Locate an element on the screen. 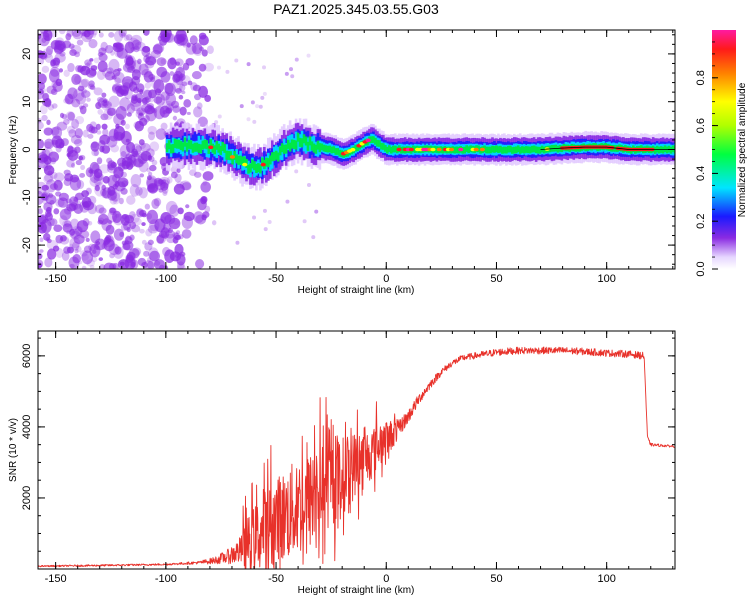 The height and width of the screenshot is (600, 750). x-tick-label: 100 is located at coordinates (606, 279).